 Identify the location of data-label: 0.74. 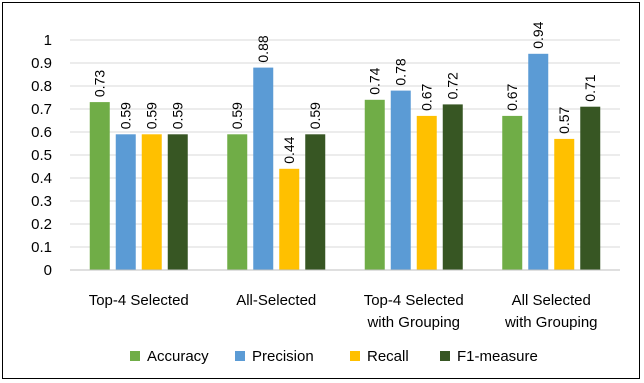
(375, 80).